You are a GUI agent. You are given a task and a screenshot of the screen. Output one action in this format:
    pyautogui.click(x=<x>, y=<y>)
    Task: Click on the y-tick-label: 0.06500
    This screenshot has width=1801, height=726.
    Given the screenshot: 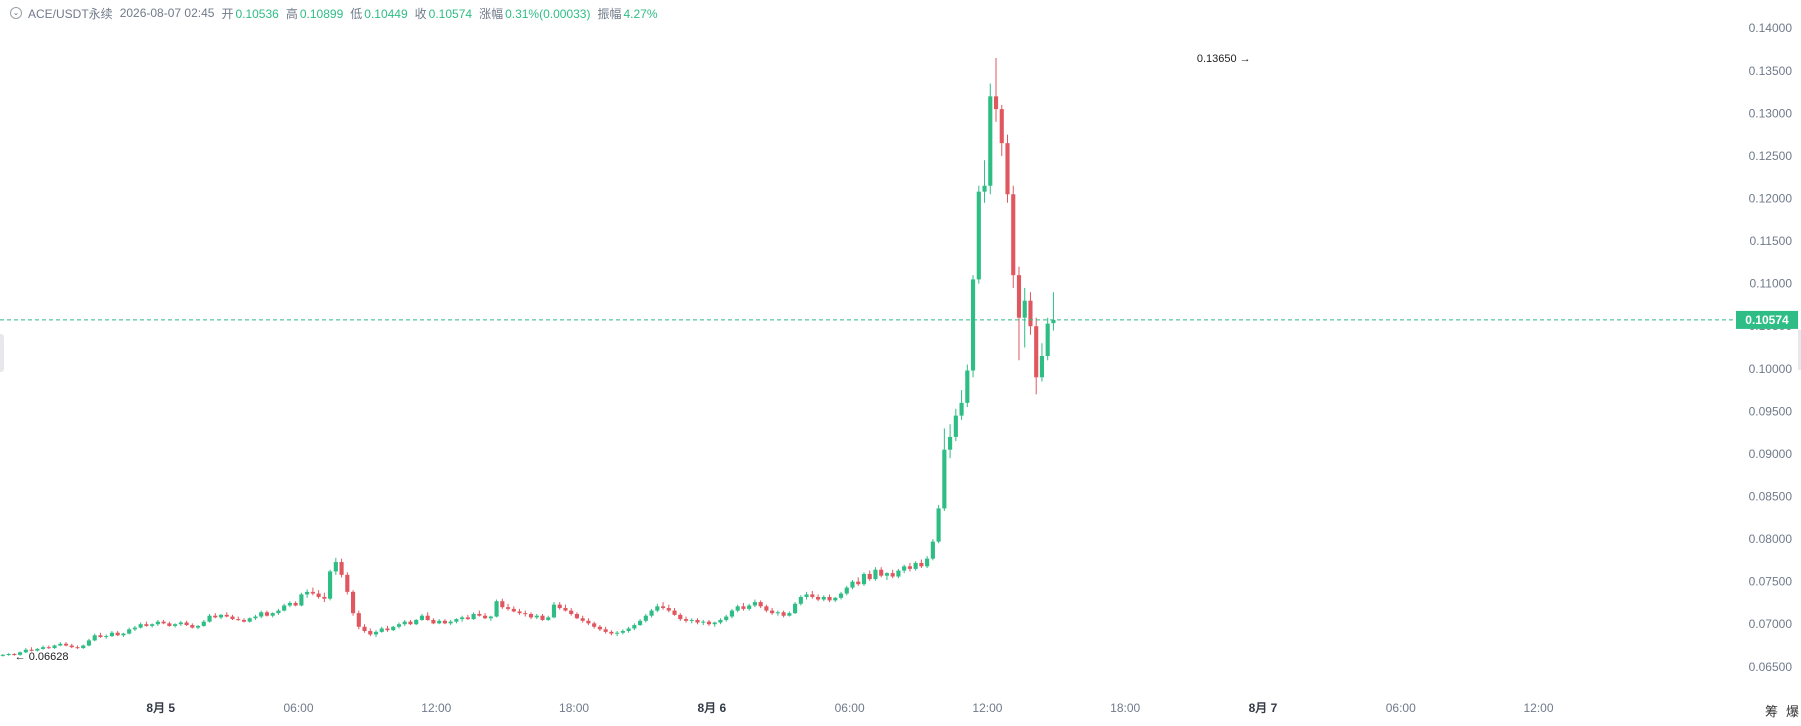 What is the action you would take?
    pyautogui.click(x=1771, y=667)
    